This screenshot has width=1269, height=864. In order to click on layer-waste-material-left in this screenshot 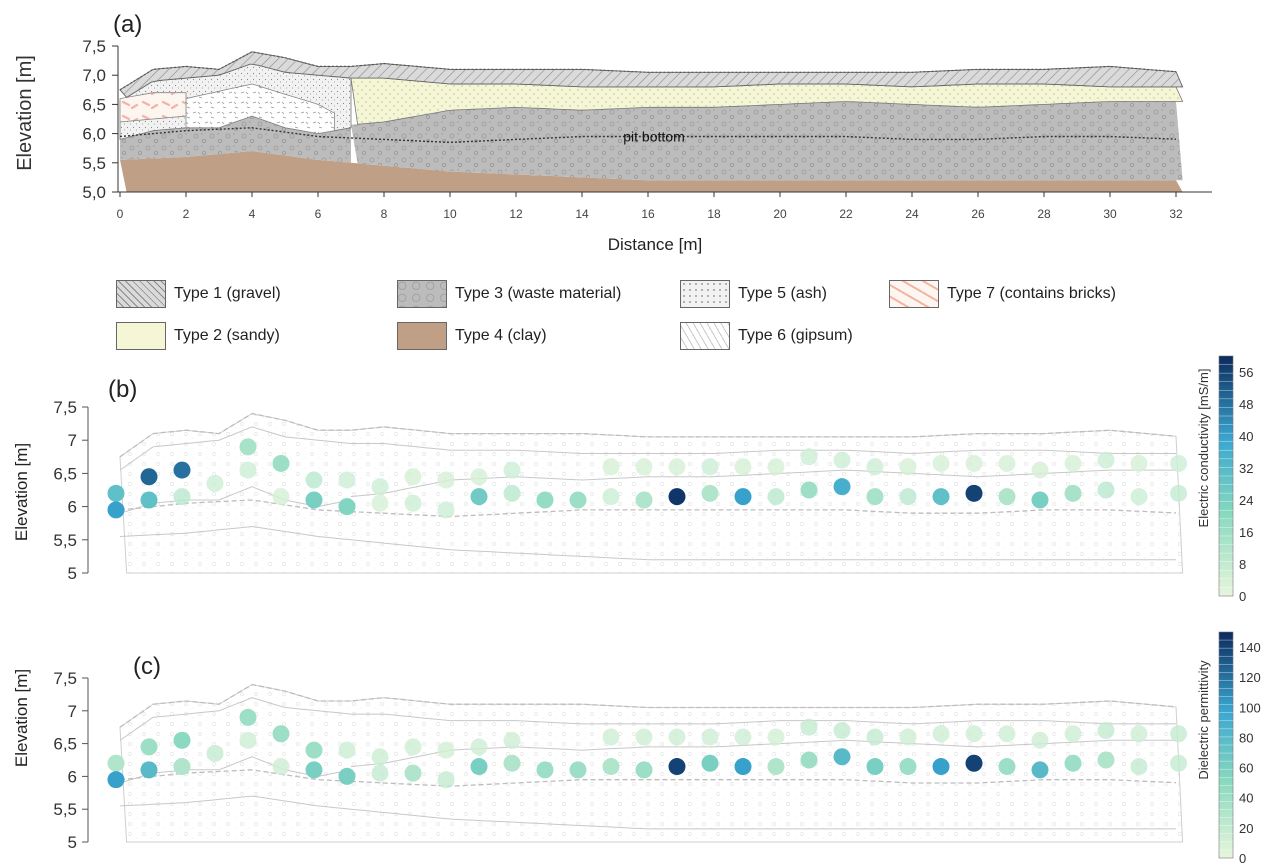, I will do `click(235, 139)`.